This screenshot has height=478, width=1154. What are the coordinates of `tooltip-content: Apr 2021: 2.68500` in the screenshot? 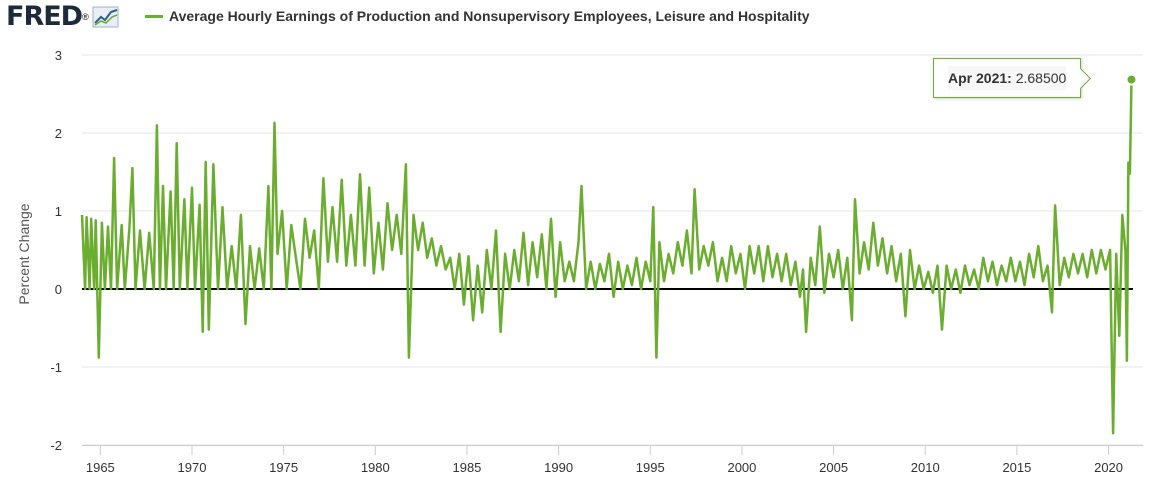 It's located at (1007, 78).